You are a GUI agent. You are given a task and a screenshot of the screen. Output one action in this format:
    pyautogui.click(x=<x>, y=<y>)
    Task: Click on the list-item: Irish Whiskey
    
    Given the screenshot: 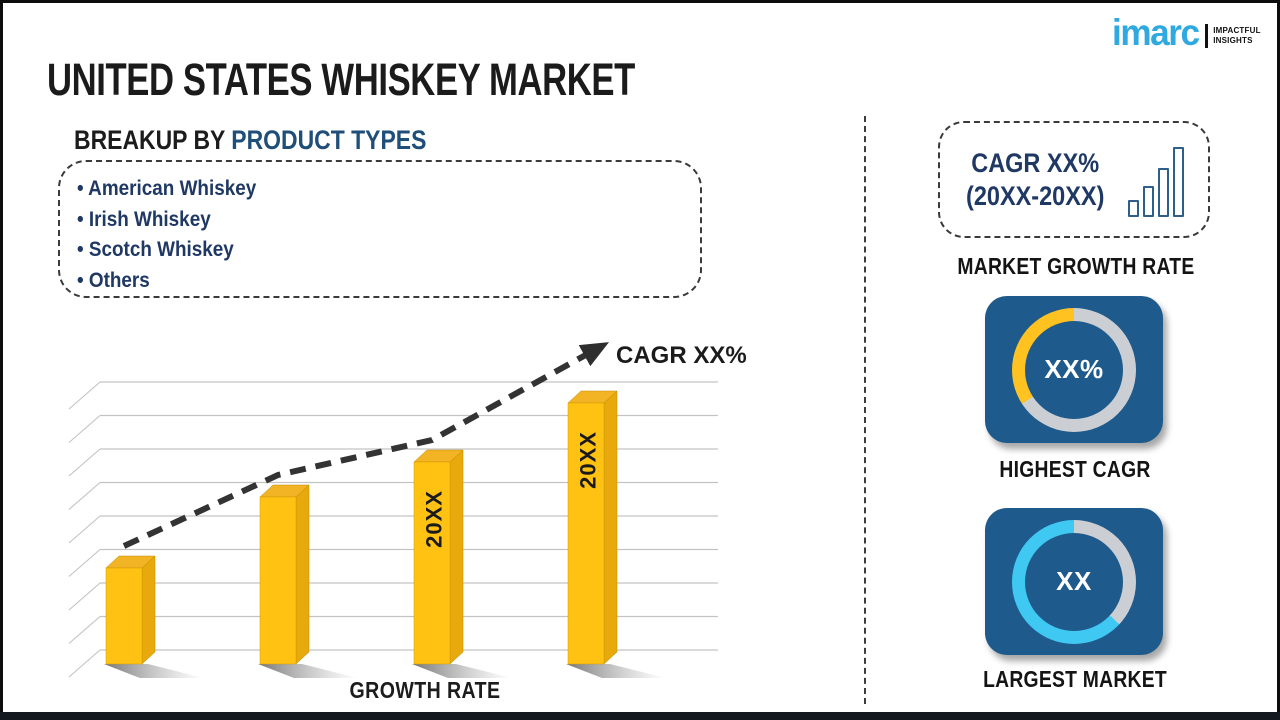 What is the action you would take?
    pyautogui.click(x=357, y=220)
    